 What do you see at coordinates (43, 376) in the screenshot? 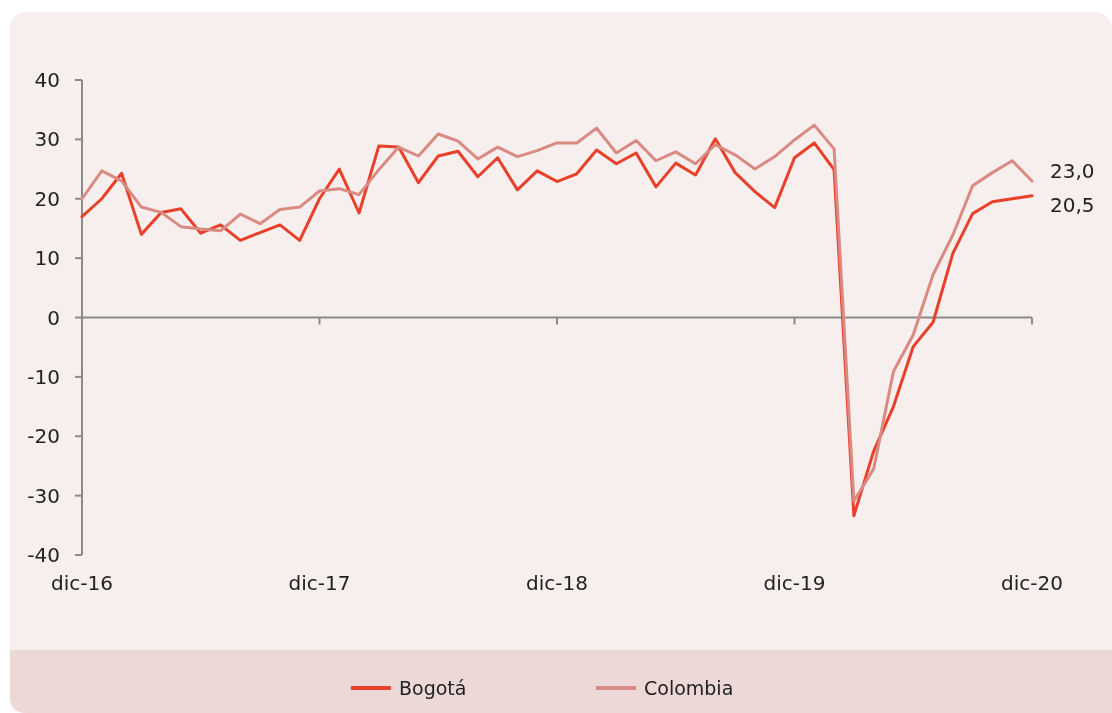
I see `y-tick-label: -10` at bounding box center [43, 376].